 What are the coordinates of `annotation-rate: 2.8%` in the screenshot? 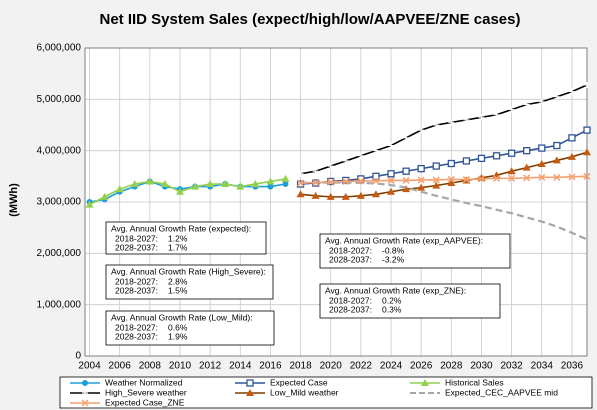 It's located at (178, 281).